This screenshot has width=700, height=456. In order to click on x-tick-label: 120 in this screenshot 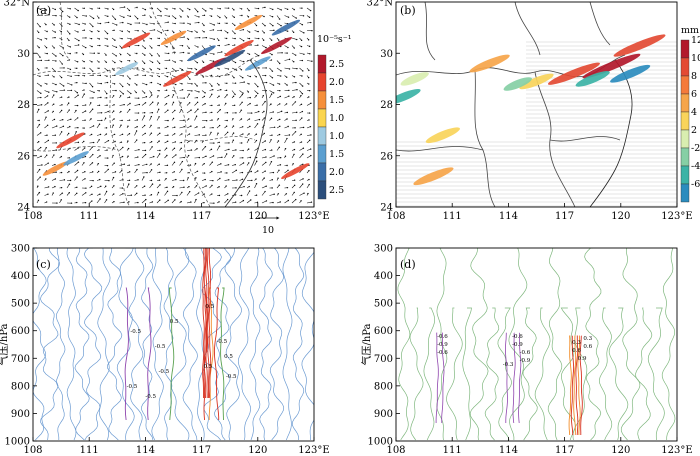, I will do `click(620, 450)`.